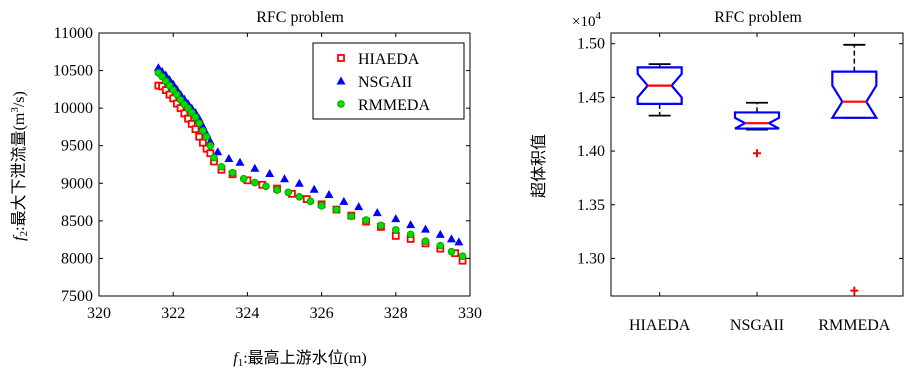 The width and height of the screenshot is (906, 373). I want to click on x-tick-label: 328, so click(396, 313).